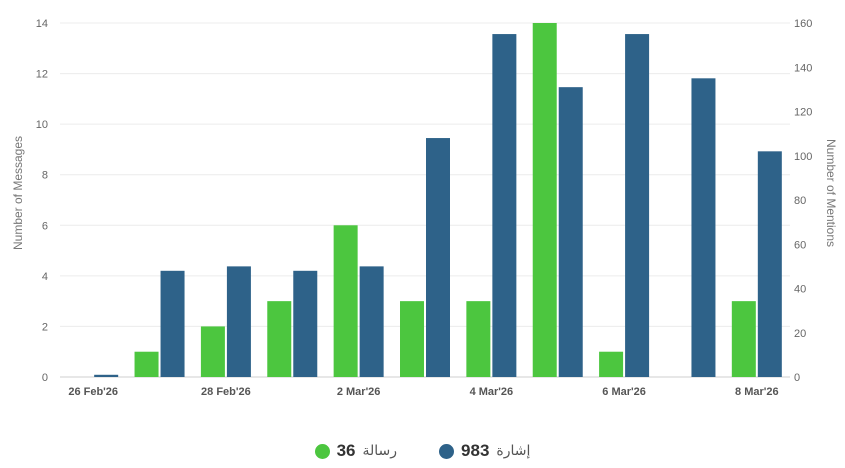 The height and width of the screenshot is (468, 845). Describe the element at coordinates (803, 113) in the screenshot. I see `y-tick-label-right: 120` at that location.